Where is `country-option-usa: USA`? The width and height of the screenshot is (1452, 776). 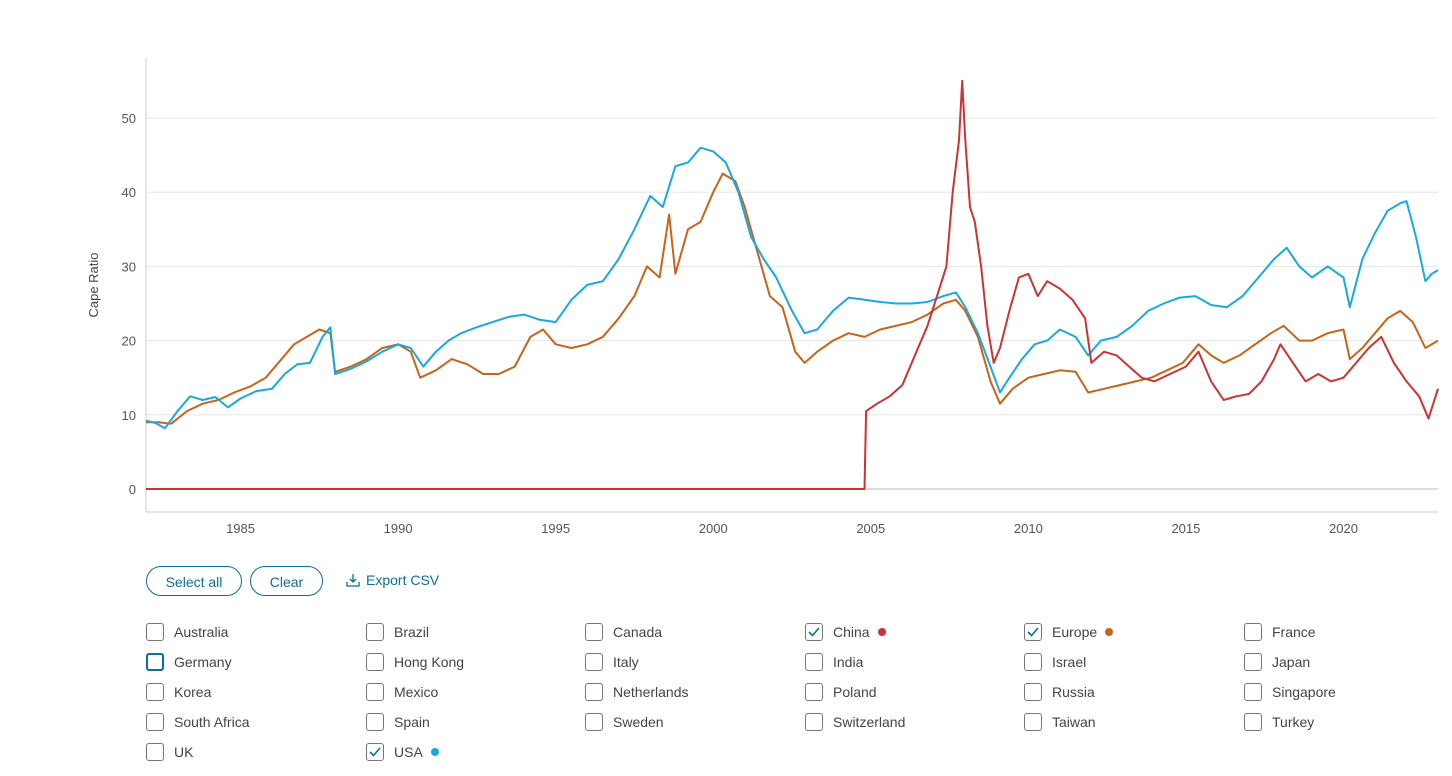
country-option-usa: USA is located at coordinates (402, 752).